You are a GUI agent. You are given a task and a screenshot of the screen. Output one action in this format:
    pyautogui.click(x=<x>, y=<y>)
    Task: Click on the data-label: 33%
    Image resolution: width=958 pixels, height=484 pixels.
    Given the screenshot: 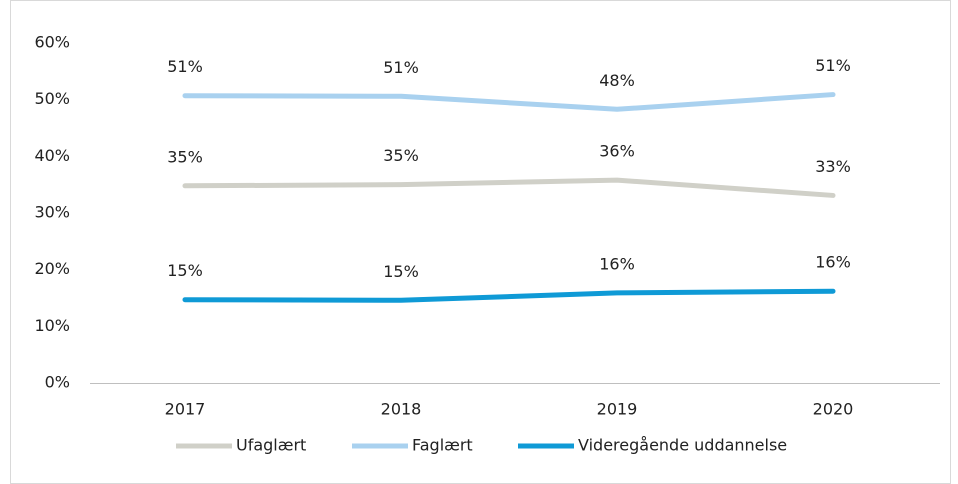 What is the action you would take?
    pyautogui.click(x=833, y=166)
    